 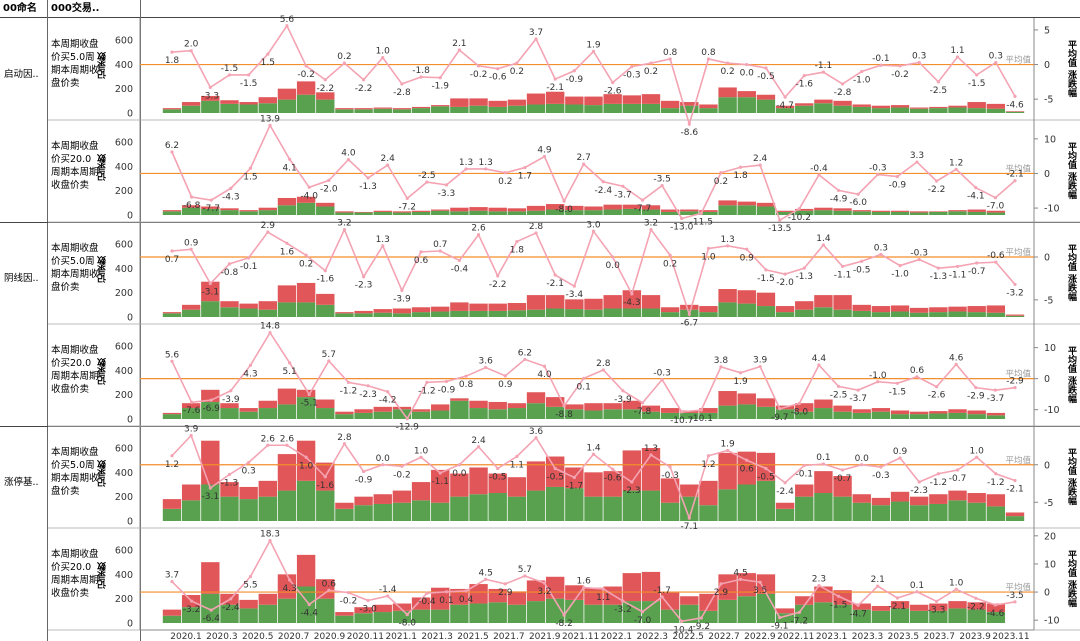 I want to click on right-axis-title: 平均值 涨跌幅, so click(x=1071, y=375).